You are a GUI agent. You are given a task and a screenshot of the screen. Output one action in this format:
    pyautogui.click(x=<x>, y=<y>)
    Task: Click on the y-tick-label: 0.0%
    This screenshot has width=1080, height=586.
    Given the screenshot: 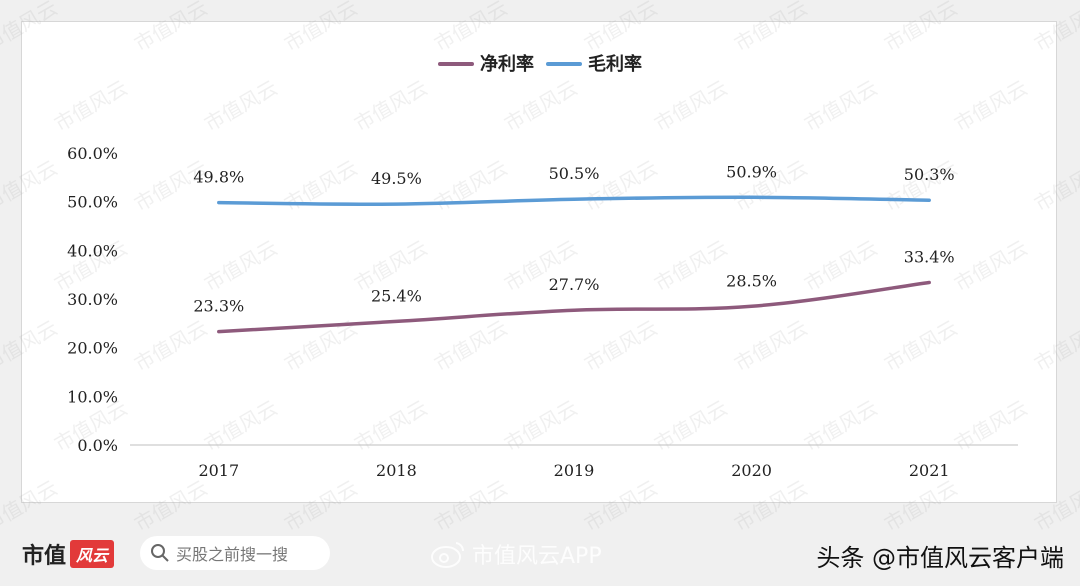 What is the action you would take?
    pyautogui.click(x=97, y=445)
    